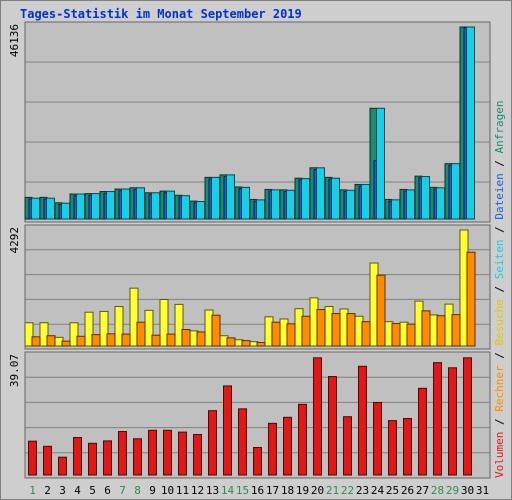  I want to click on day-label-27: 27, so click(422, 490).